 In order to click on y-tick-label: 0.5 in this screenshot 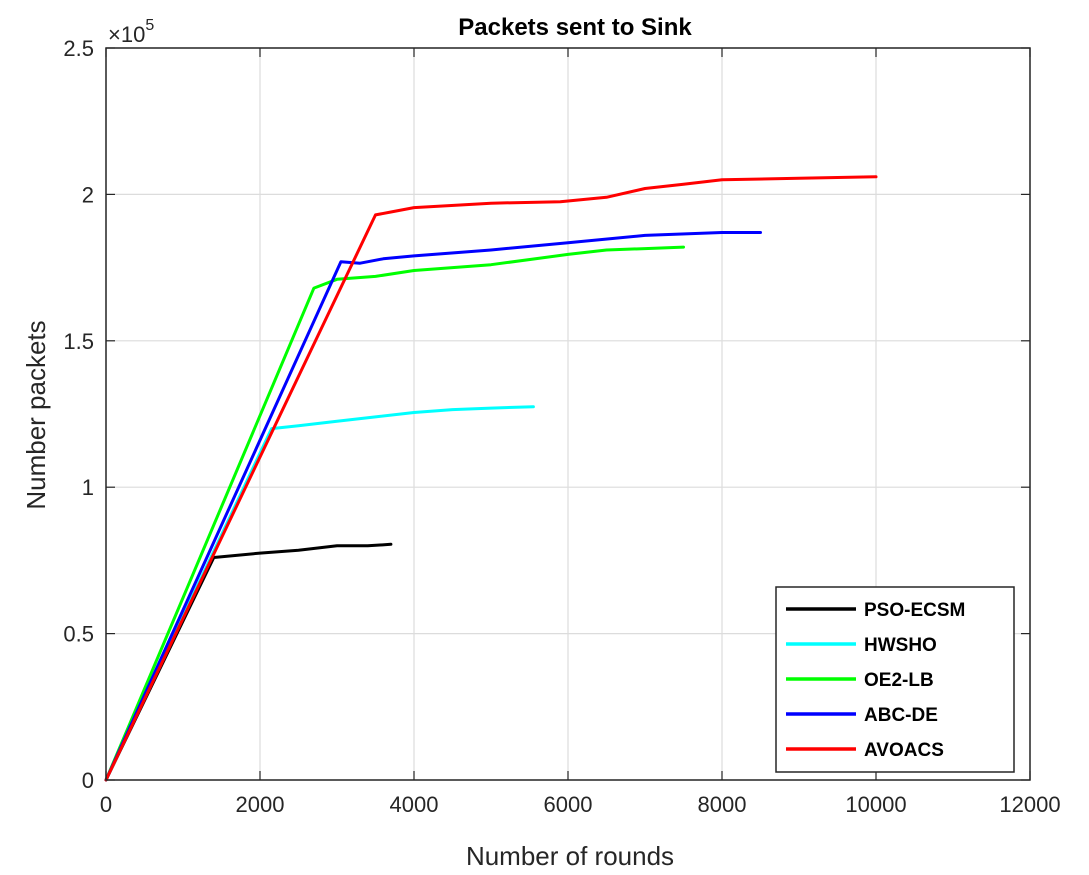, I will do `click(78, 634)`.